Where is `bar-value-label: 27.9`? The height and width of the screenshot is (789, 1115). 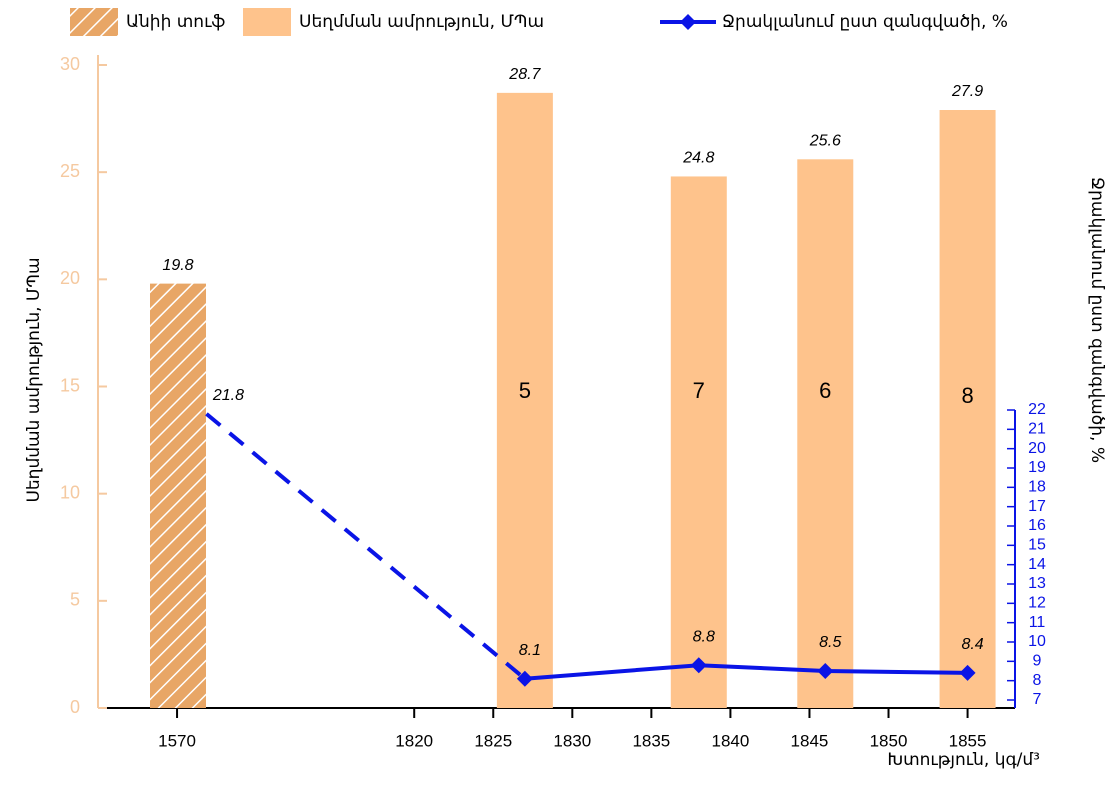 bar-value-label: 27.9 is located at coordinates (967, 91).